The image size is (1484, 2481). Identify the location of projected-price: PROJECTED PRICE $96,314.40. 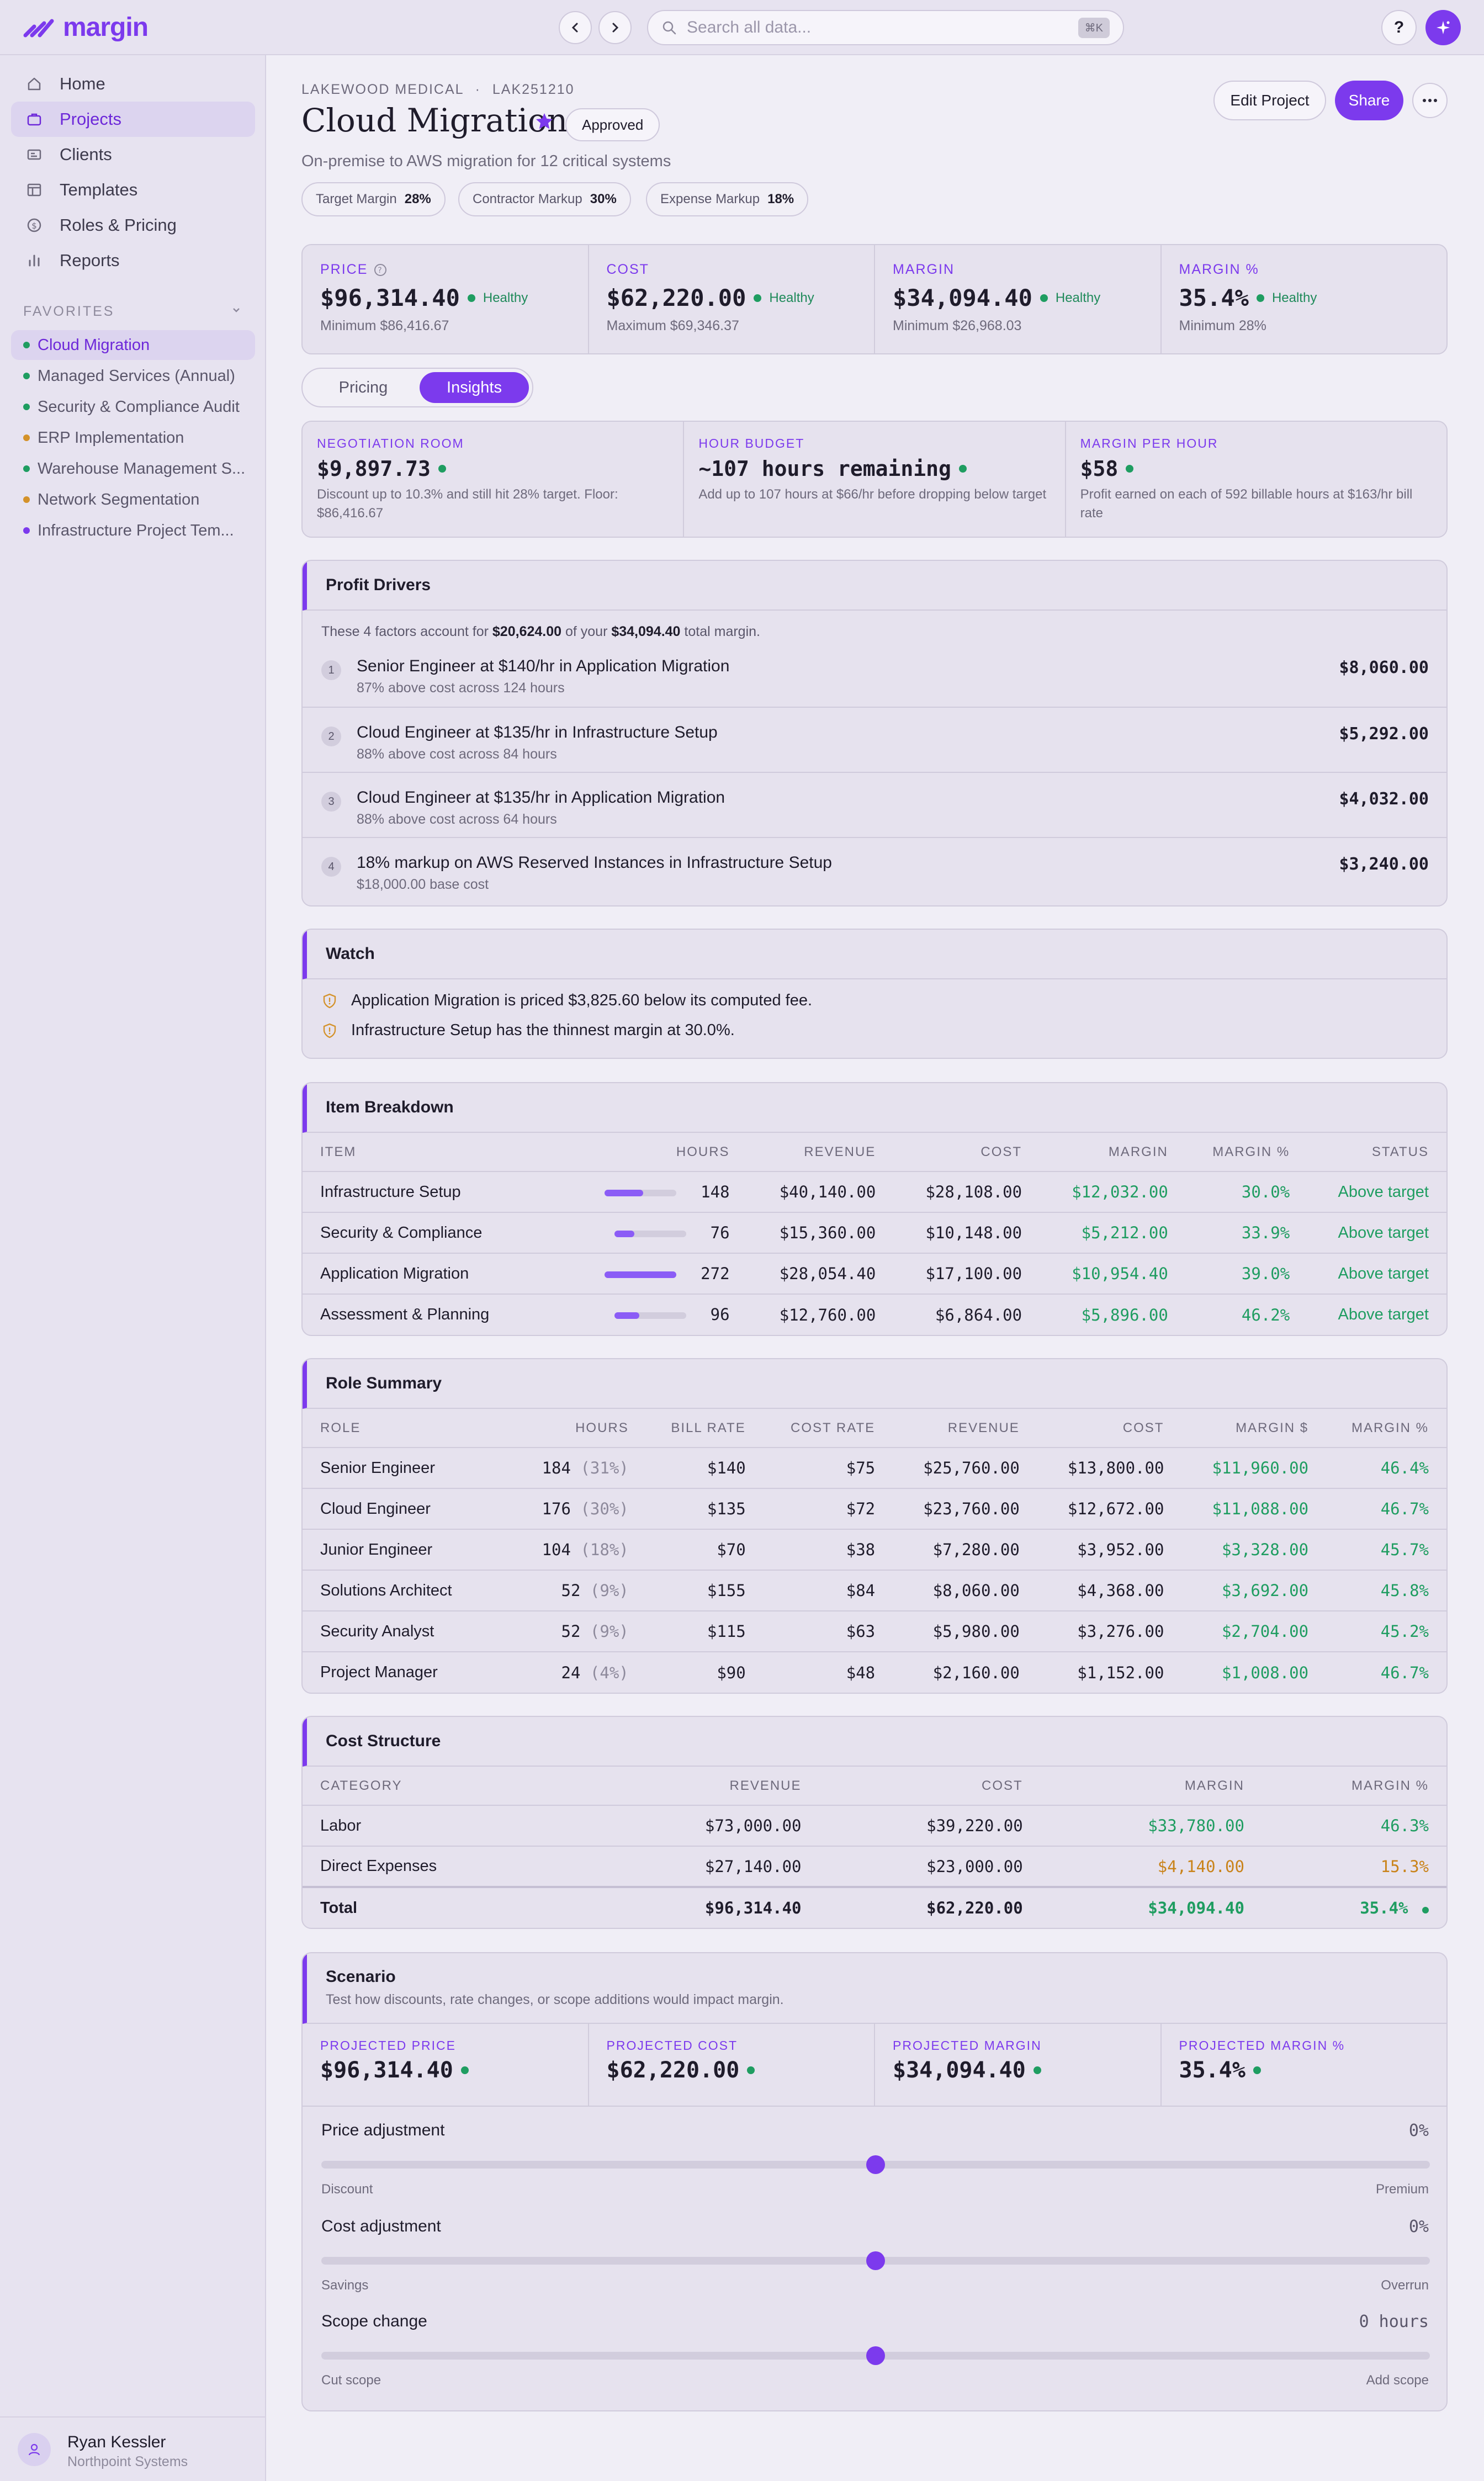
(446, 2065).